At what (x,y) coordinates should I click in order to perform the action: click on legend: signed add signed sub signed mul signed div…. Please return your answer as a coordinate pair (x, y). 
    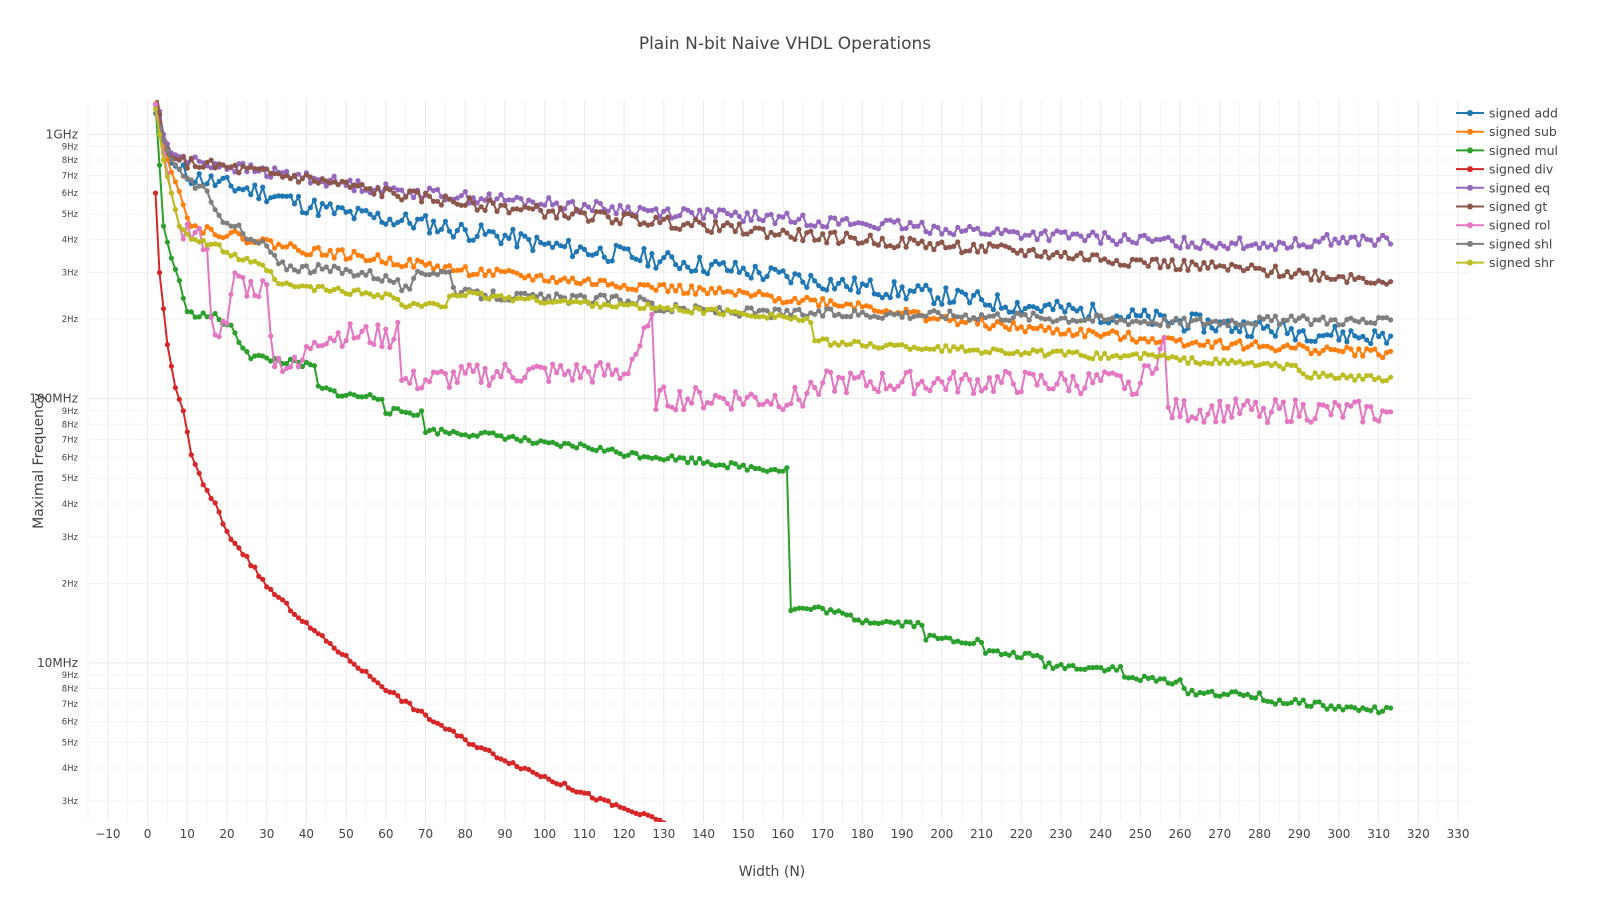
    Looking at the image, I should click on (1507, 188).